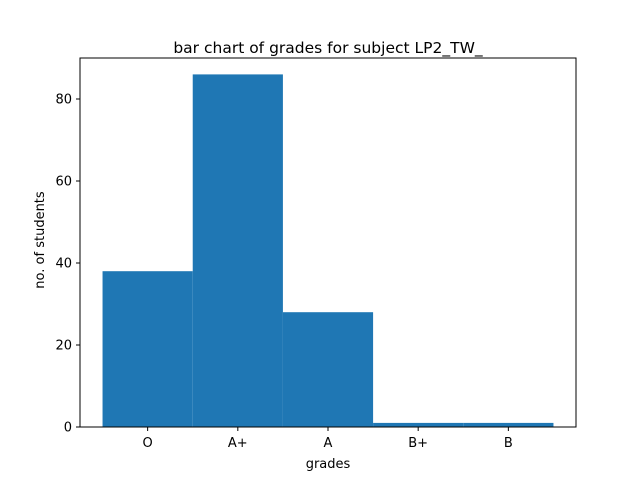  Describe the element at coordinates (147, 349) in the screenshot. I see `bar-O` at that location.